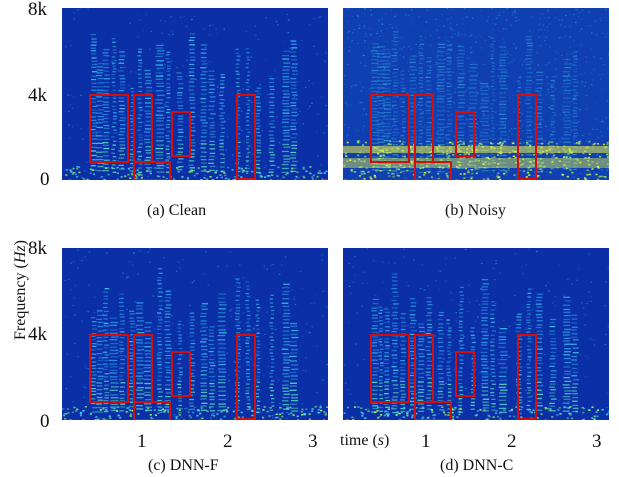  I want to click on y-tick-0-top: 0, so click(45, 179).